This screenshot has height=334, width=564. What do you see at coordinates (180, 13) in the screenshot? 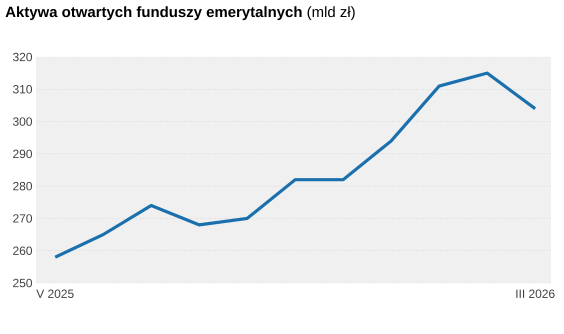
I see `chart-title: Aktywa otwartych funduszy emerytalnych (mld zł)` at bounding box center [180, 13].